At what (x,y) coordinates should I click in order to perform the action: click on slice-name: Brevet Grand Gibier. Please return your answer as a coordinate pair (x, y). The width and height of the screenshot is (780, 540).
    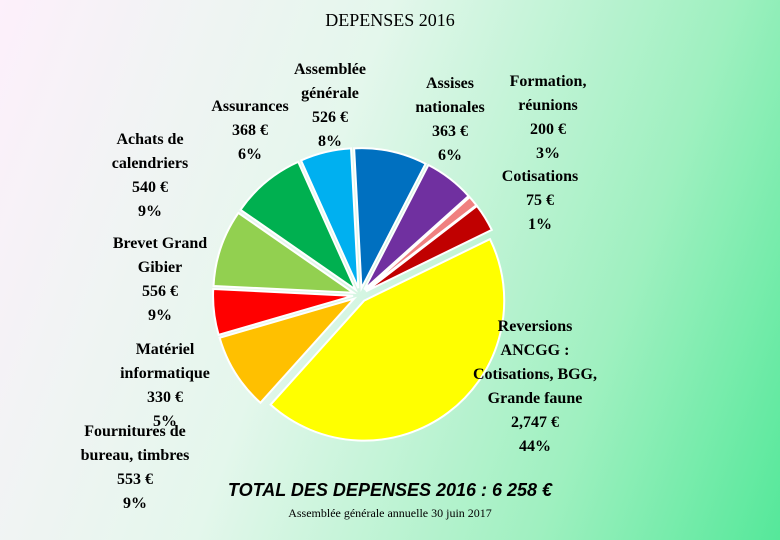
    Looking at the image, I should click on (160, 255).